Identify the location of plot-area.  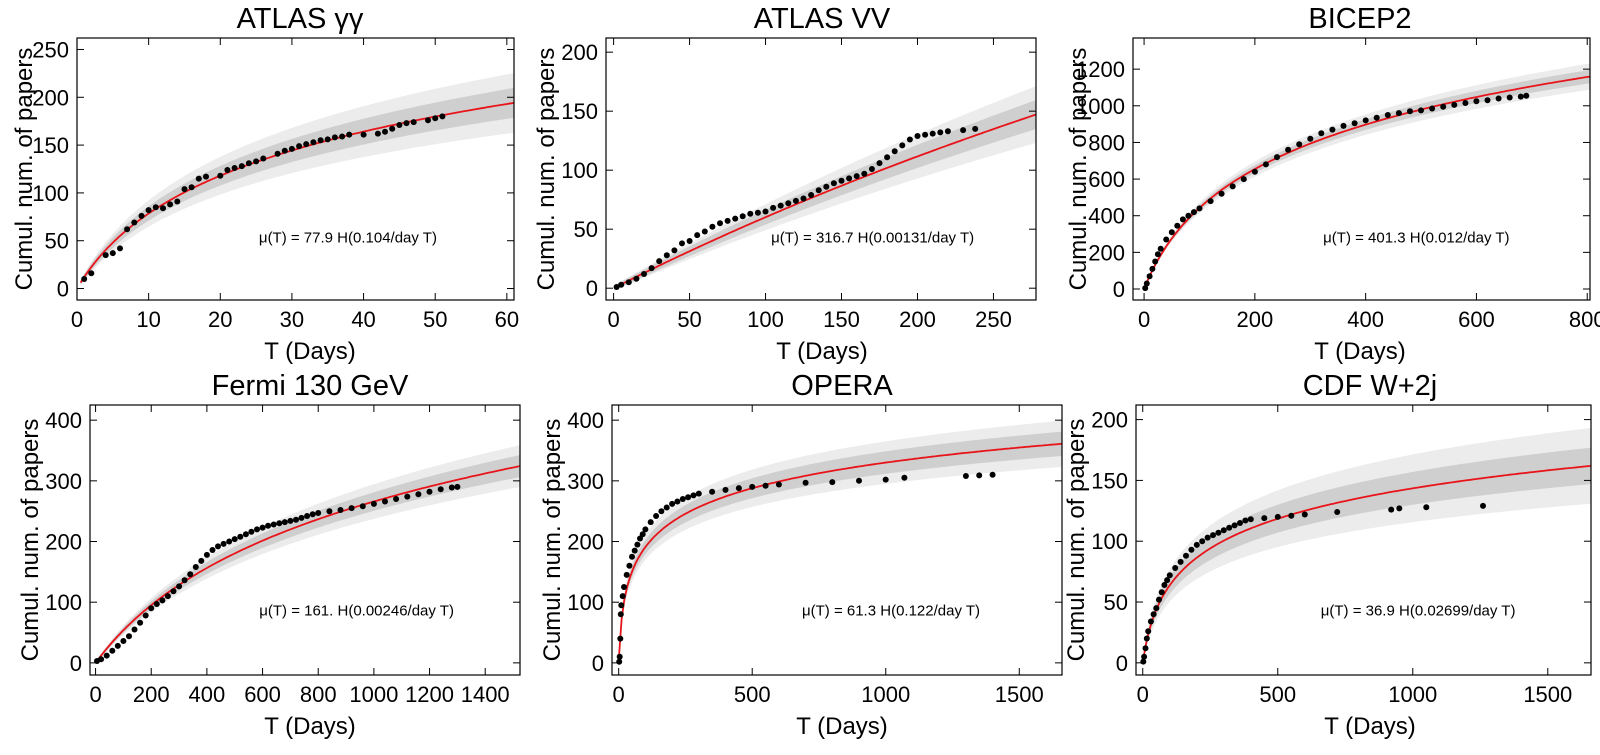
(296, 179).